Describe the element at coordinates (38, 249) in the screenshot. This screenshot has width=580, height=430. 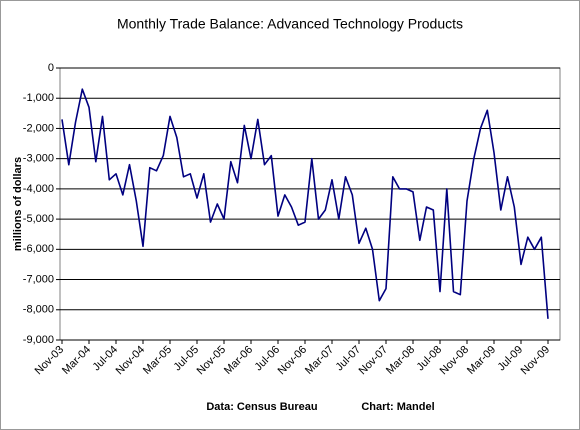
I see `y-tick-label: -6,000` at that location.